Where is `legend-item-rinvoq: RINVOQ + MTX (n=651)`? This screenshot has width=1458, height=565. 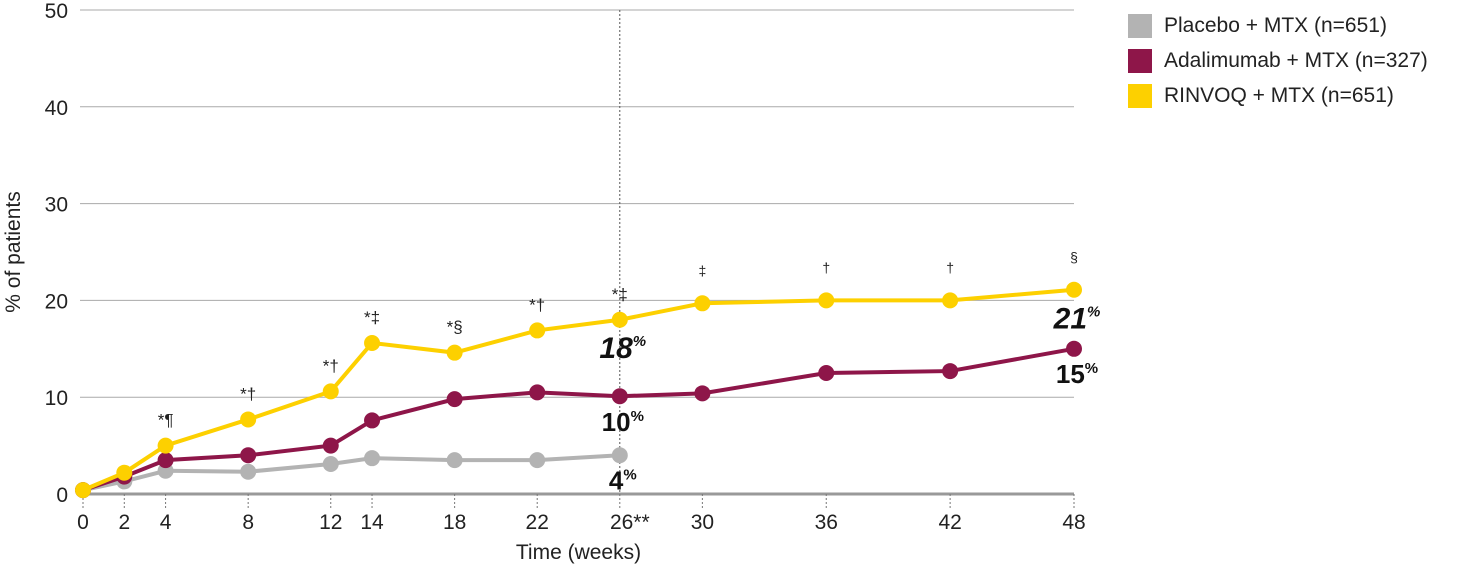
legend-item-rinvoq: RINVOQ + MTX (n=651) is located at coordinates (1278, 95).